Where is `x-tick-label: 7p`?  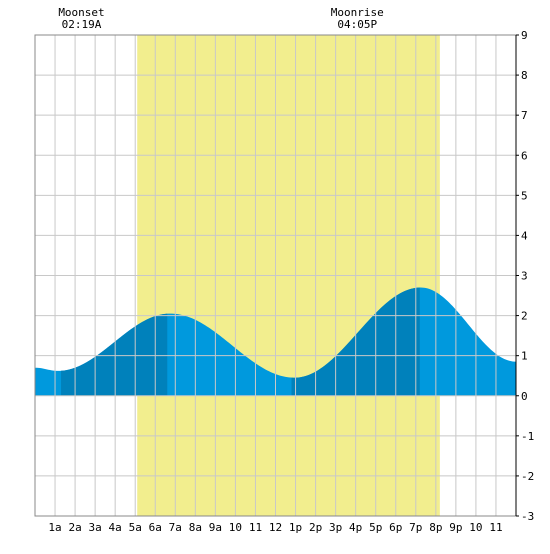 x-tick-label: 7p is located at coordinates (415, 527).